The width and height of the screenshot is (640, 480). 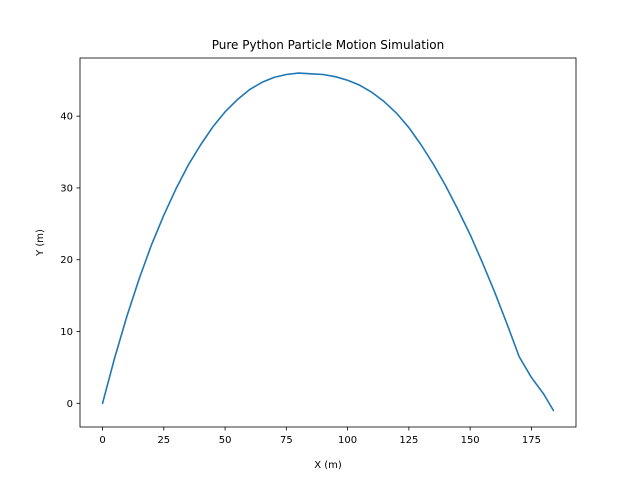 What do you see at coordinates (347, 440) in the screenshot?
I see `x-tick-label: 100` at bounding box center [347, 440].